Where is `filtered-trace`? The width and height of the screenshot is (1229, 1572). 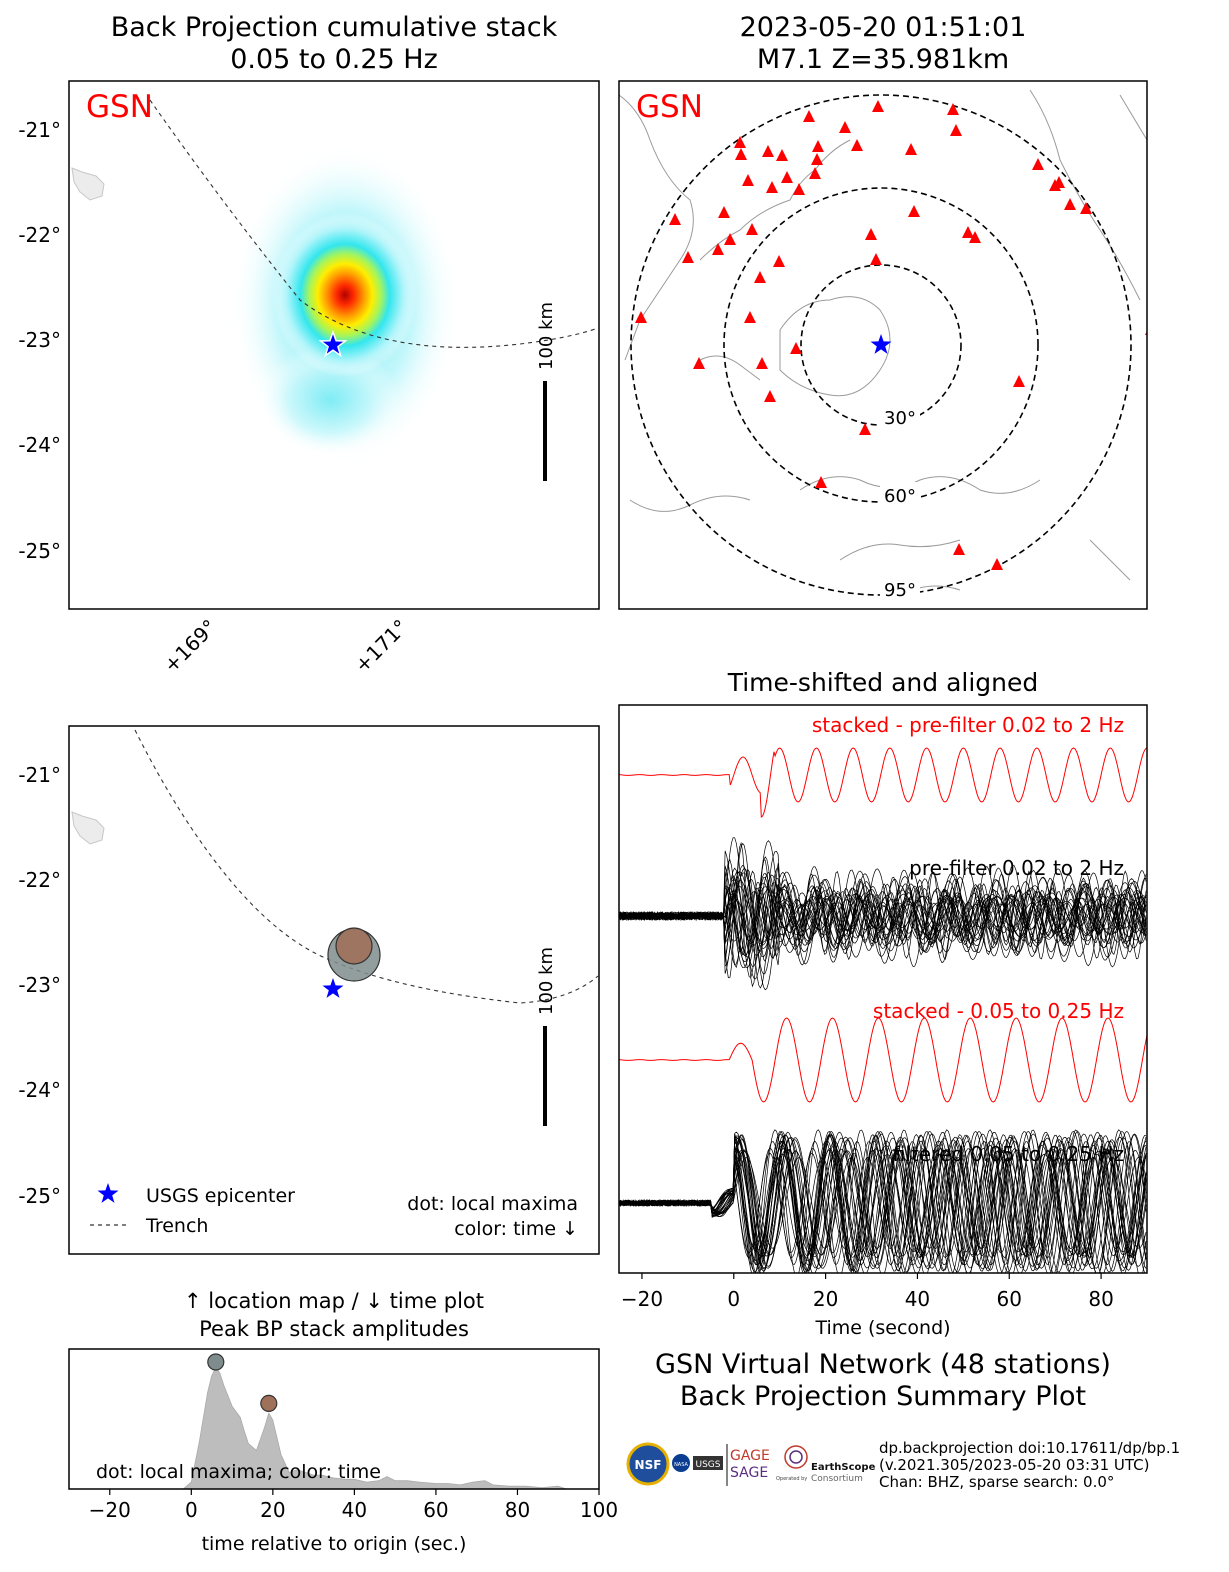 filtered-trace is located at coordinates (883, 1203).